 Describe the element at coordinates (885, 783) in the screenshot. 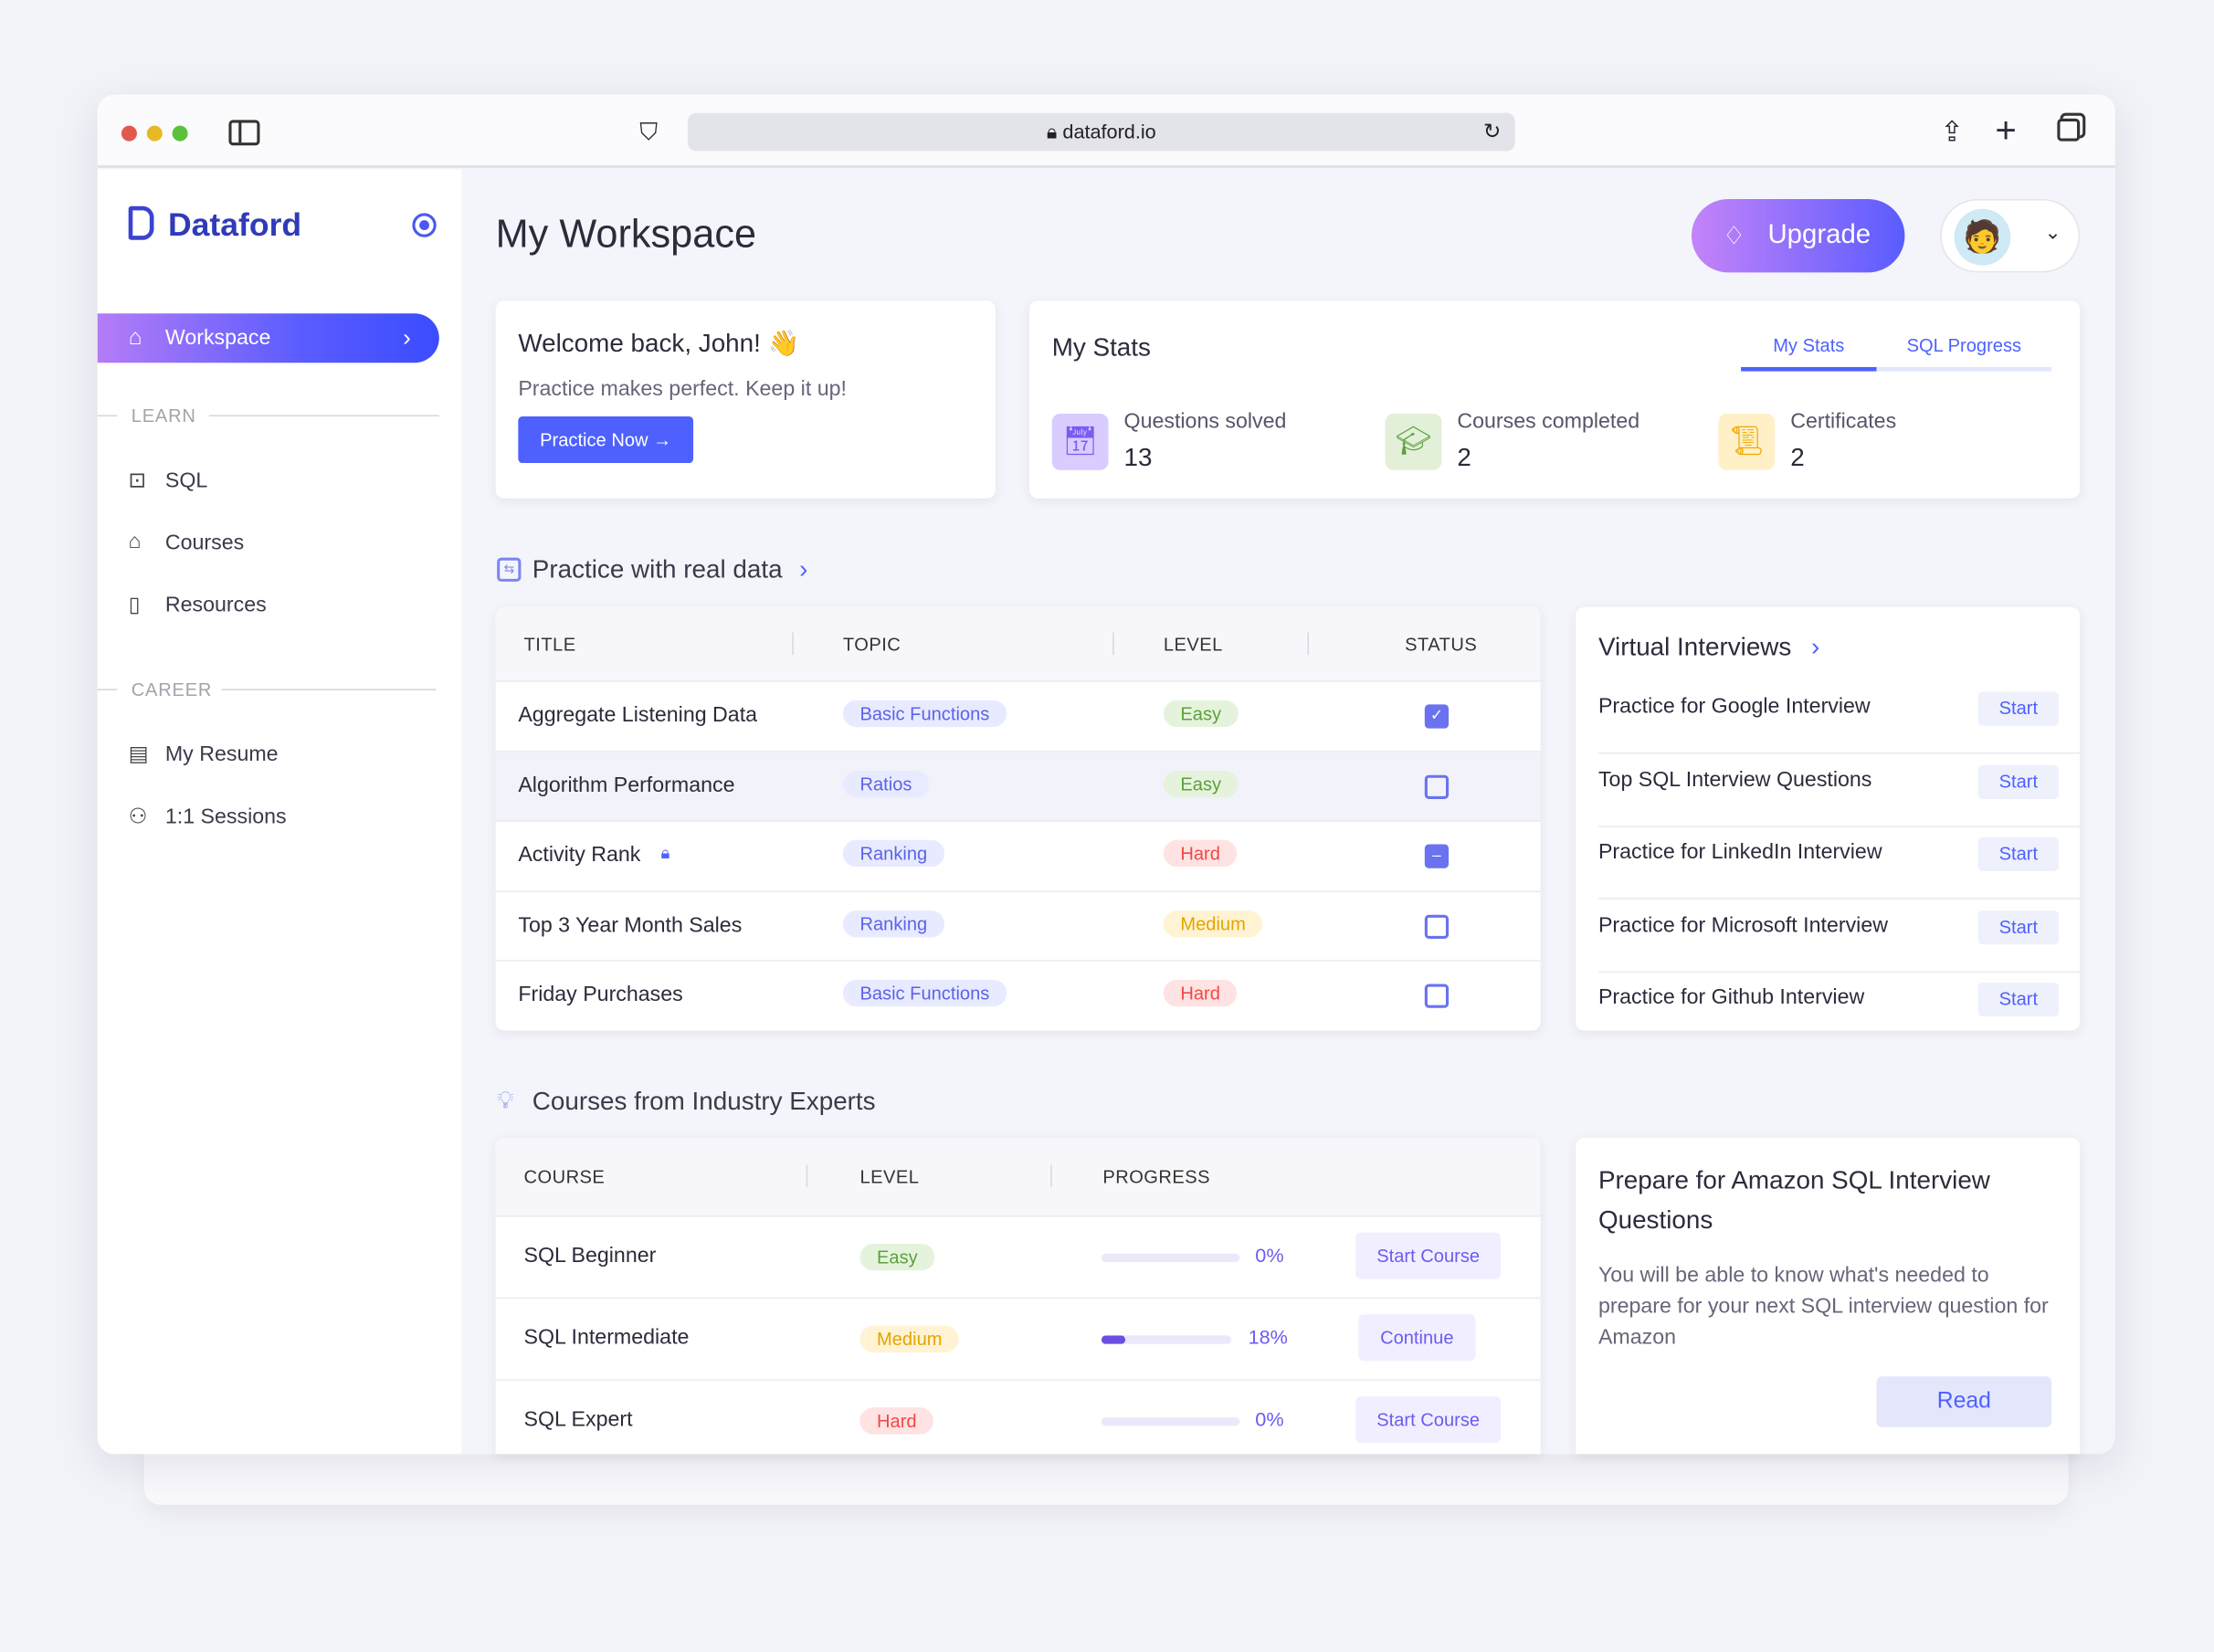

I see `topic-badge: Ratios` at that location.